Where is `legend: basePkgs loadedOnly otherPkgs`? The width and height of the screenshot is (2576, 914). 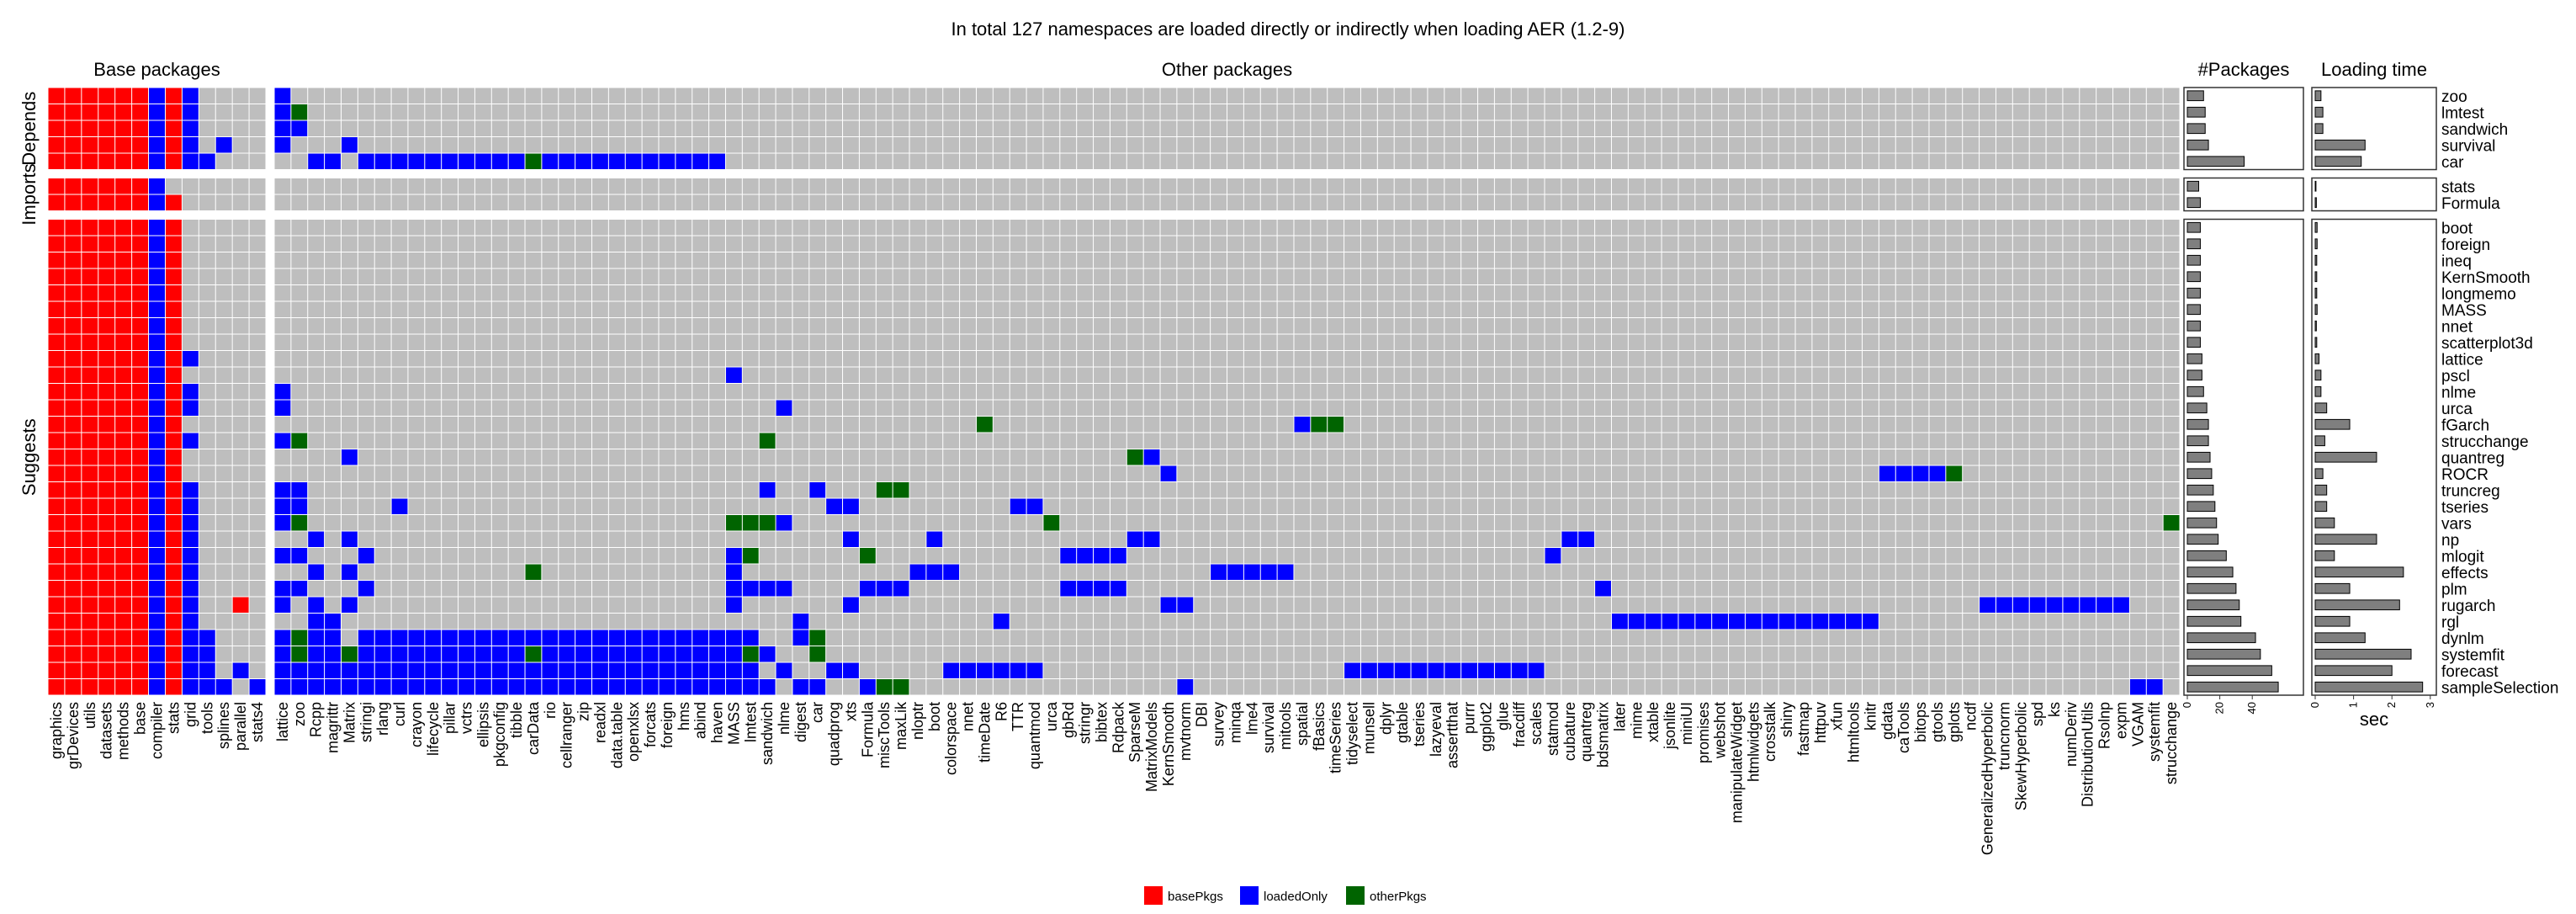
legend: basePkgs loadedOnly otherPkgs is located at coordinates (1285, 895).